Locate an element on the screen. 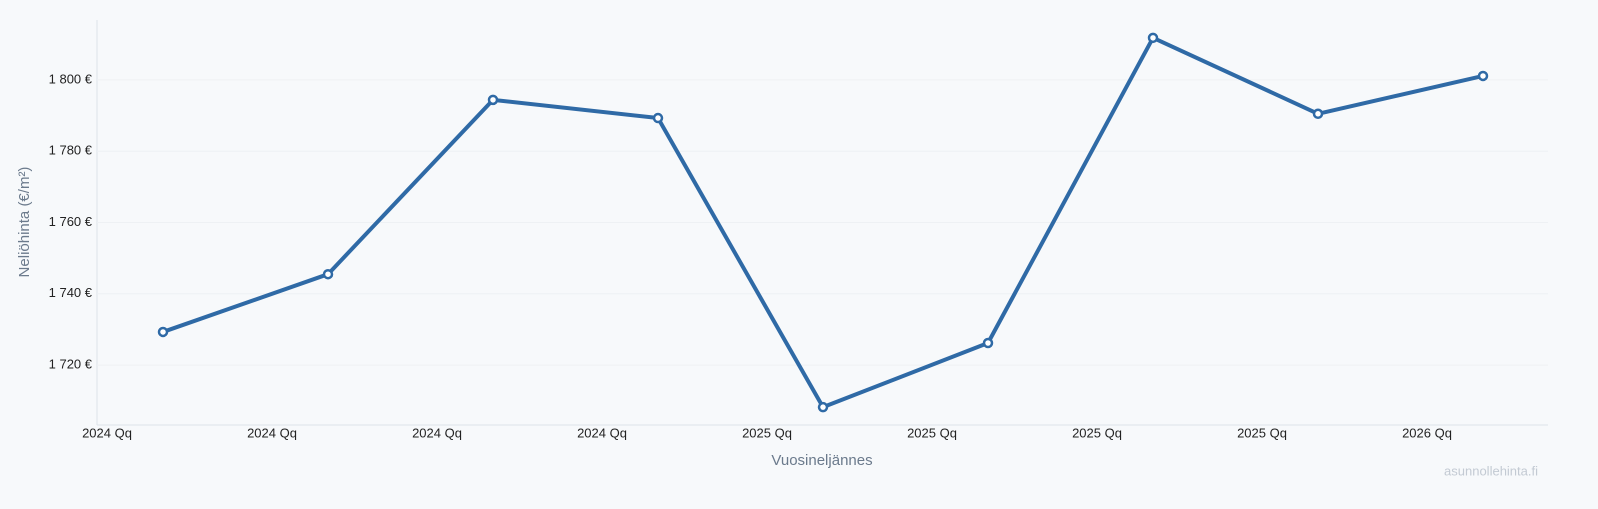 This screenshot has height=509, width=1598. y-axis-title: Neliöhinta (€/m²) is located at coordinates (24, 222).